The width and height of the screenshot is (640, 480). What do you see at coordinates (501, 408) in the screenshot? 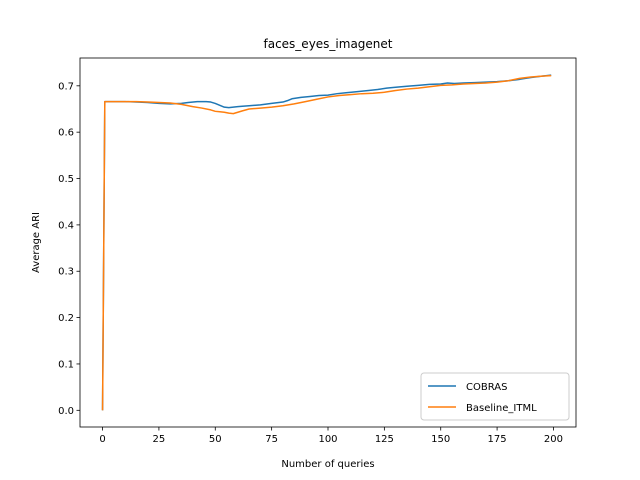
I see `legend-label-baseline-itml: Baseline_ITML` at bounding box center [501, 408].